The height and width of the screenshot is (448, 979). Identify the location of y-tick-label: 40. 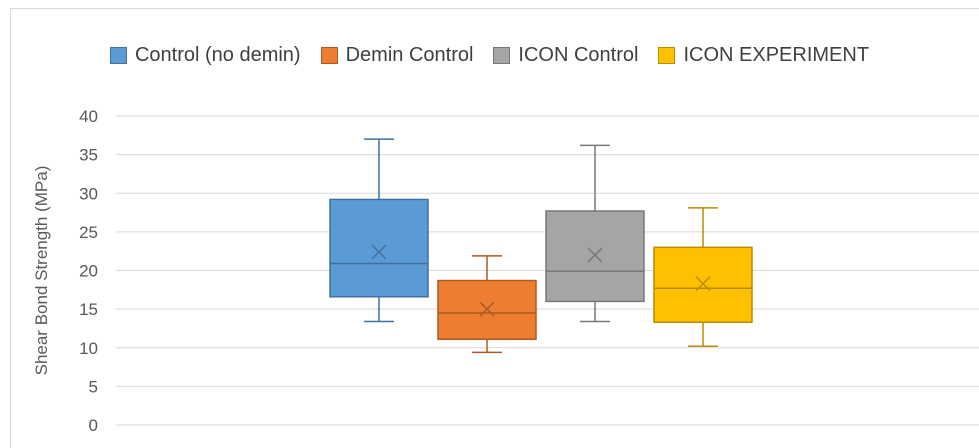
(88, 116).